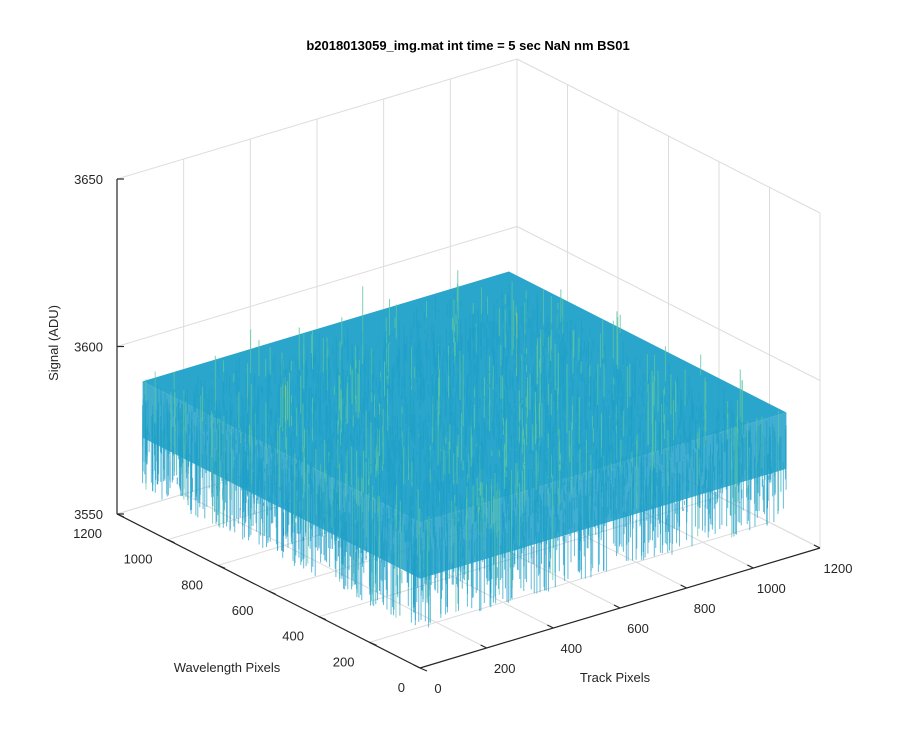 The width and height of the screenshot is (900, 750). What do you see at coordinates (53, 343) in the screenshot?
I see `z-axis-label: Signal (ADU)` at bounding box center [53, 343].